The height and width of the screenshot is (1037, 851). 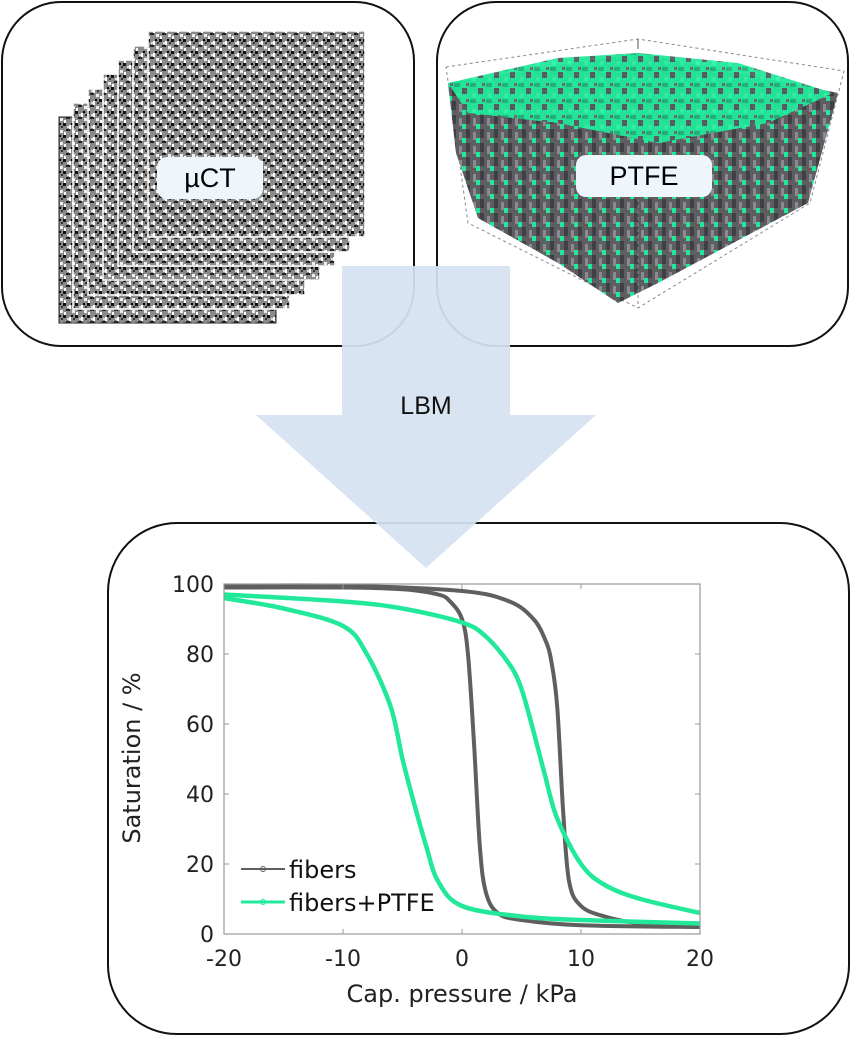 I want to click on ptfe-label: PTFE, so click(x=644, y=176).